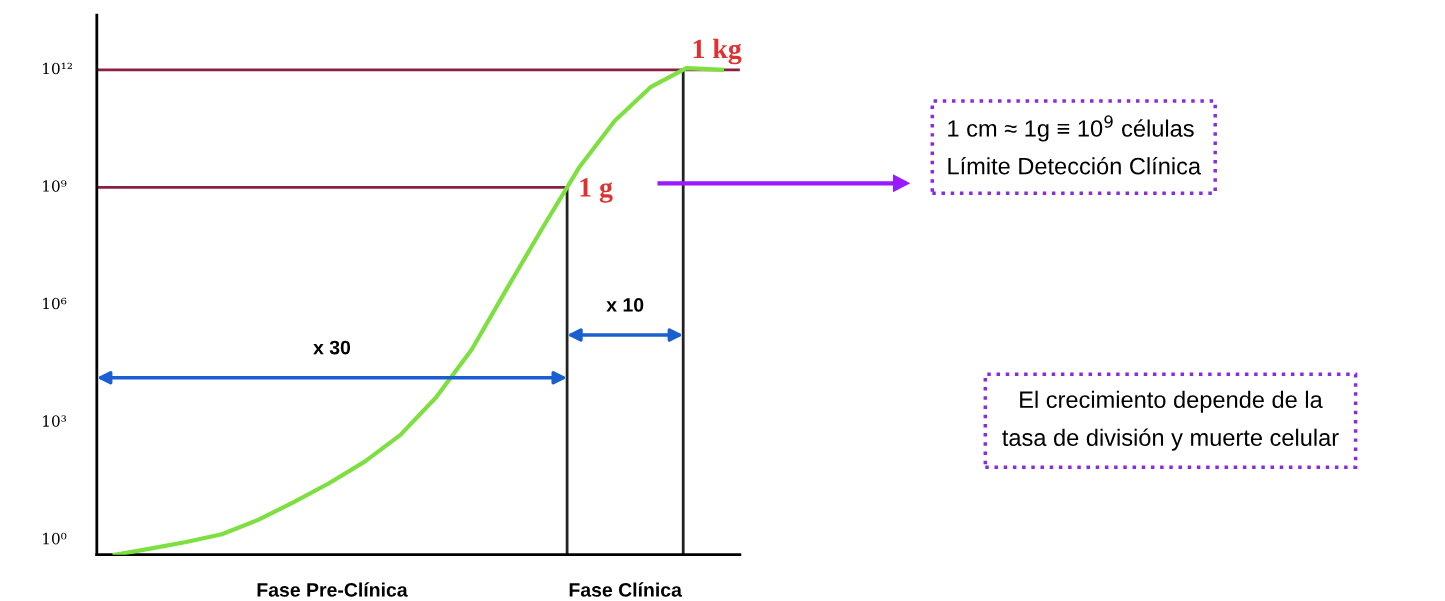 The image size is (1445, 601). Describe the element at coordinates (332, 589) in the screenshot. I see `text: Fase Pre-Clínica` at that location.